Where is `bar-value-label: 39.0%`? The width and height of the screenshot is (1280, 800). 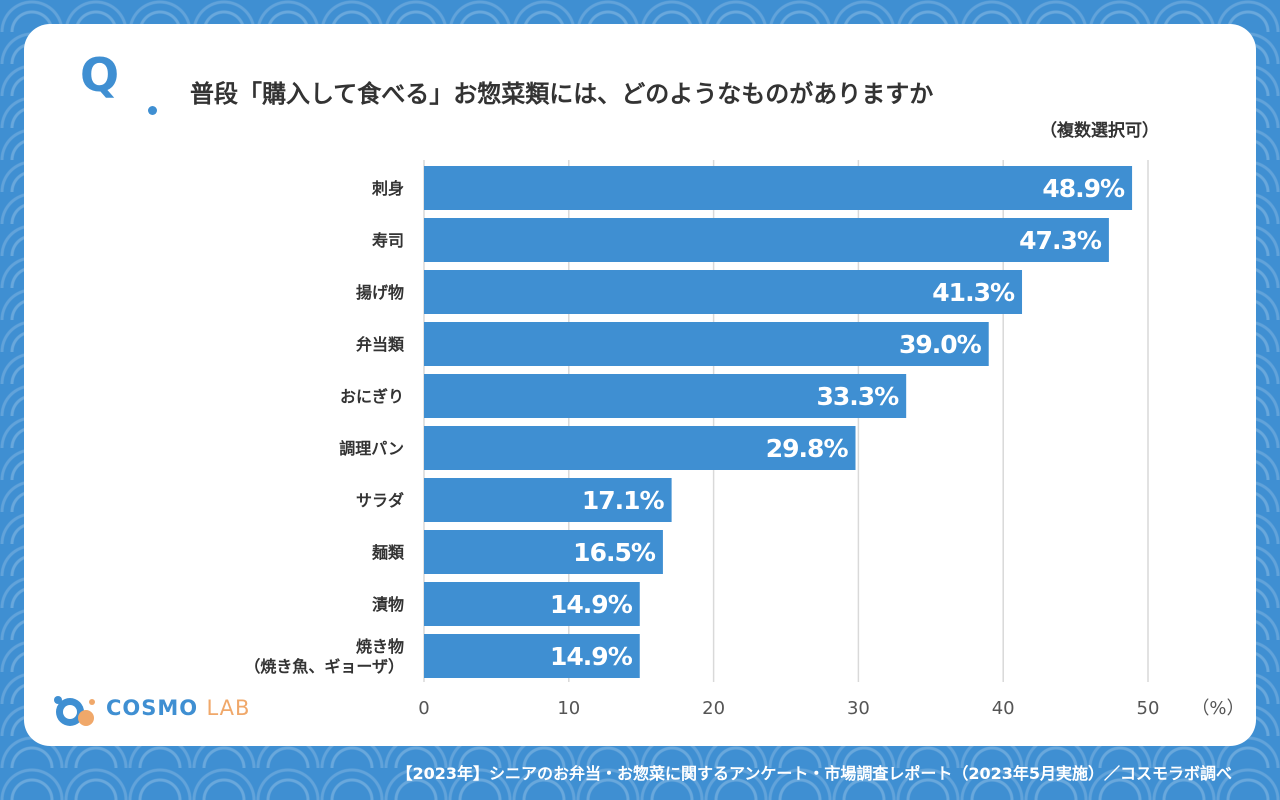 bar-value-label: 39.0% is located at coordinates (940, 344).